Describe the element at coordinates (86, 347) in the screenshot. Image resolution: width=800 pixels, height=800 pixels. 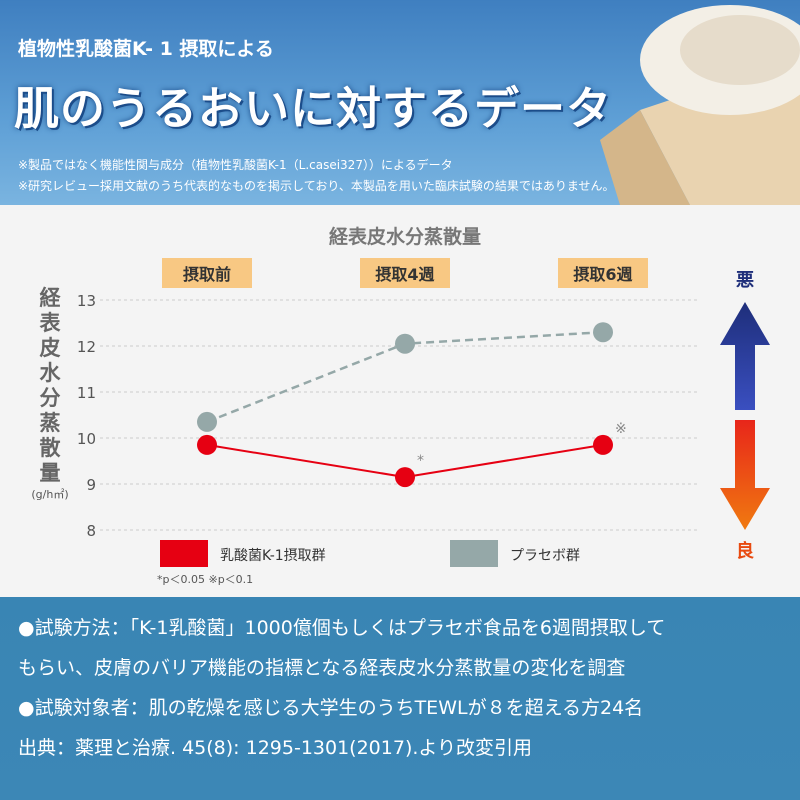
I see `y-tick-label: 12` at that location.